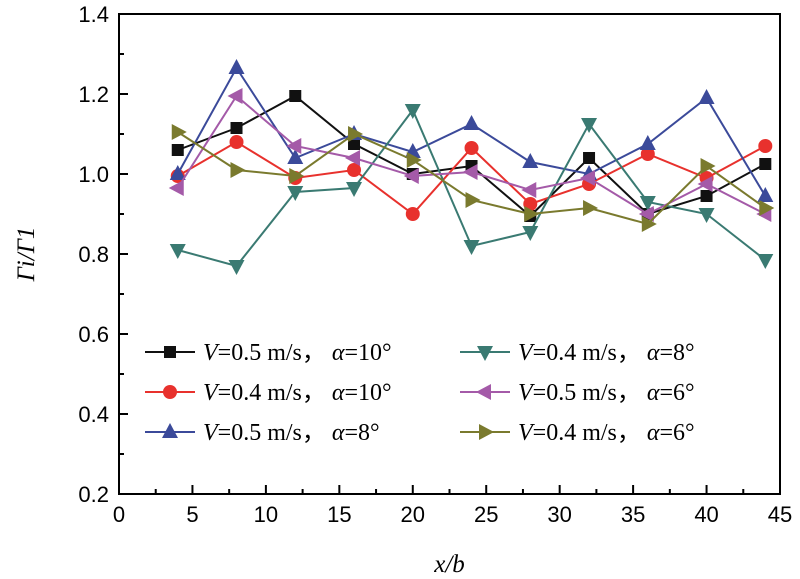 The image size is (800, 579). Describe the element at coordinates (706, 514) in the screenshot. I see `x-tick-label: 40` at that location.